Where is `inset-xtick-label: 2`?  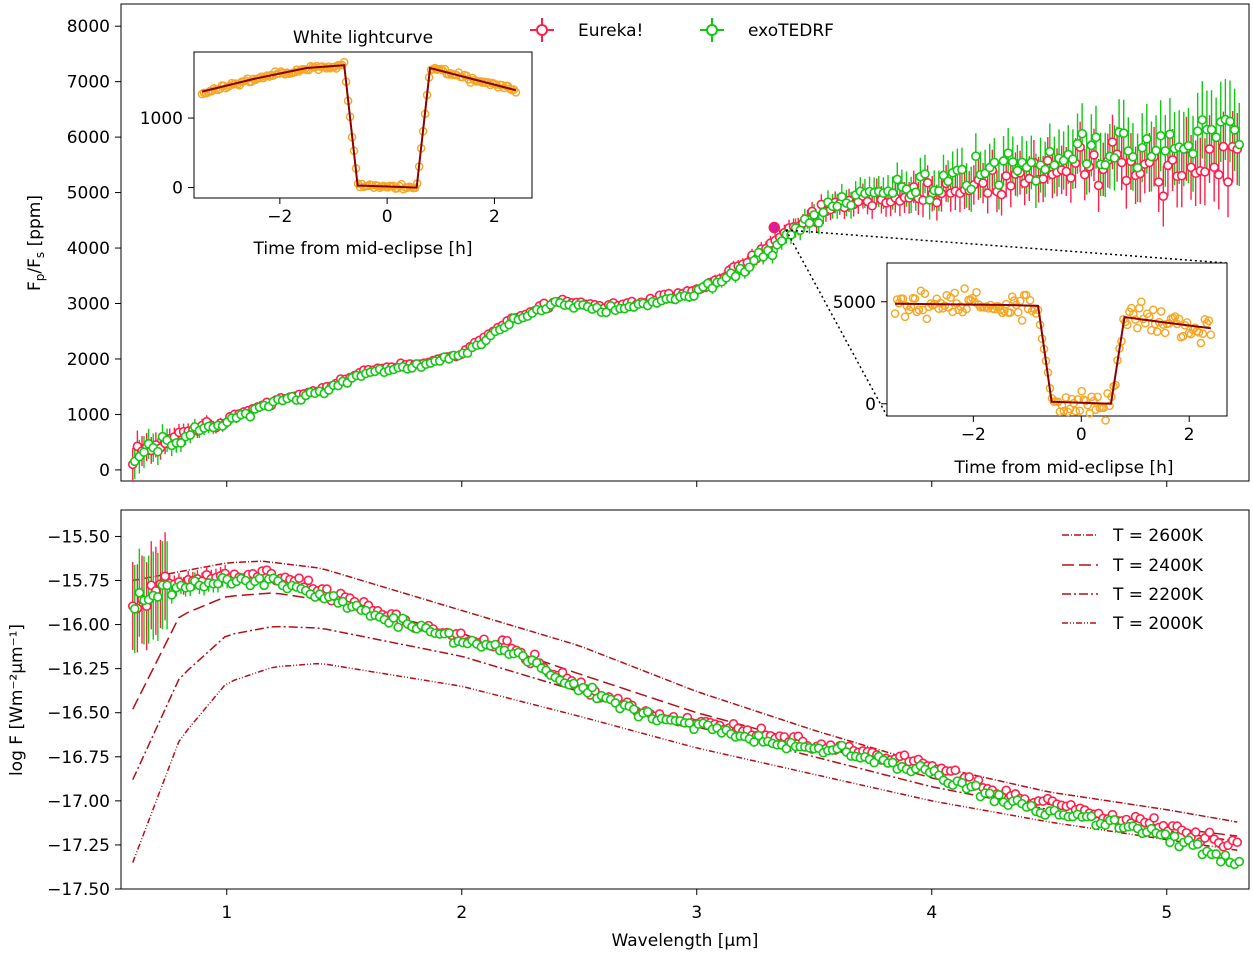
inset-xtick-label: 2 is located at coordinates (1189, 435).